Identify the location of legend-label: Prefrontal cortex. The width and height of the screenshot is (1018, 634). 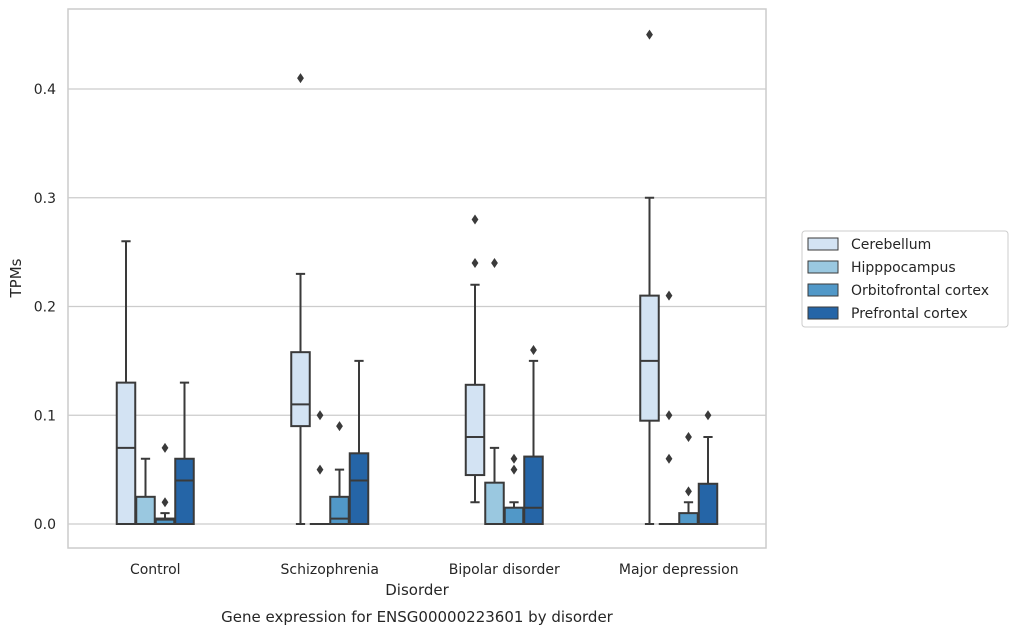
(909, 314).